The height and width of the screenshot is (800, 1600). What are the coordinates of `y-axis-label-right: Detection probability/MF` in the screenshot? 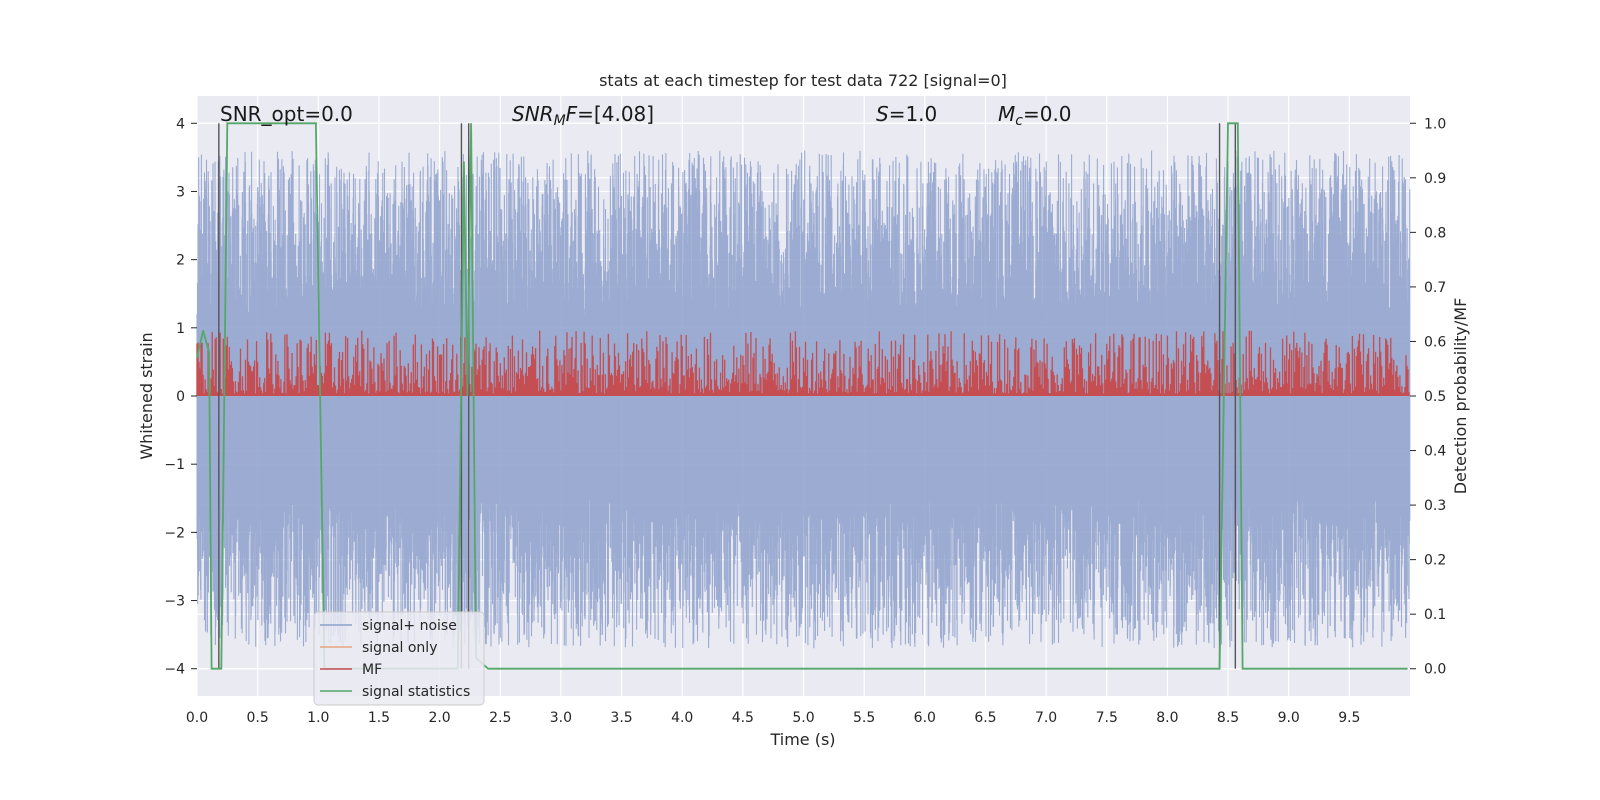 It's located at (1460, 396).